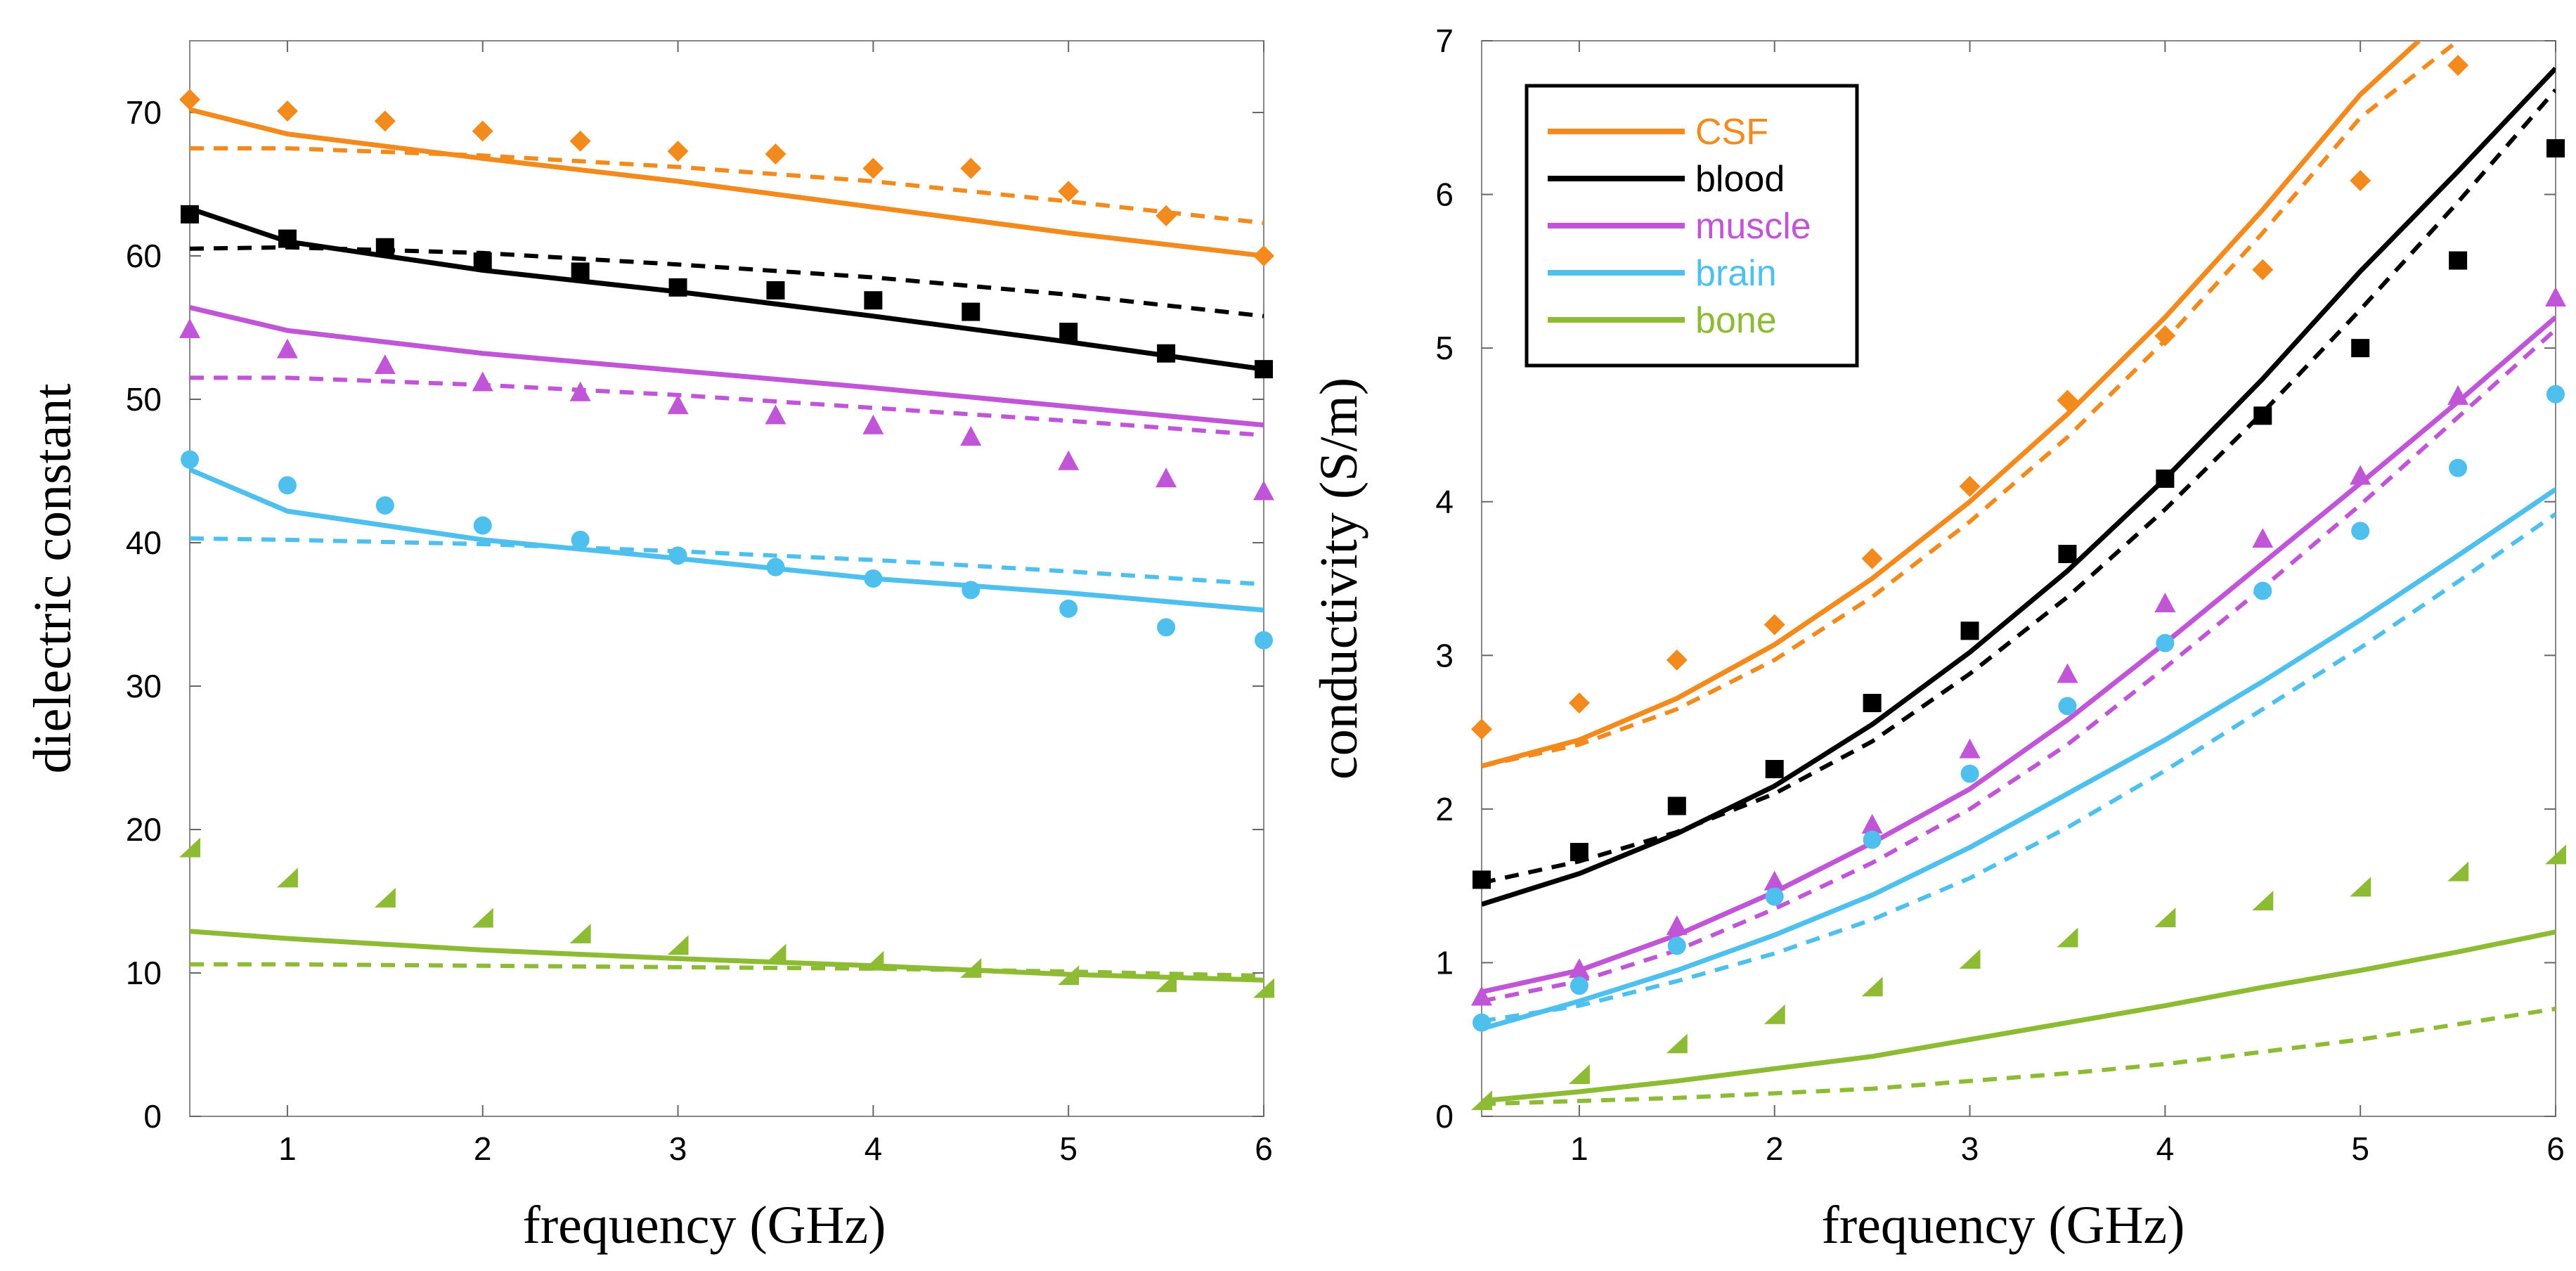 This screenshot has width=2576, height=1271. Describe the element at coordinates (287, 1148) in the screenshot. I see `left-x-tick-label: 1` at that location.